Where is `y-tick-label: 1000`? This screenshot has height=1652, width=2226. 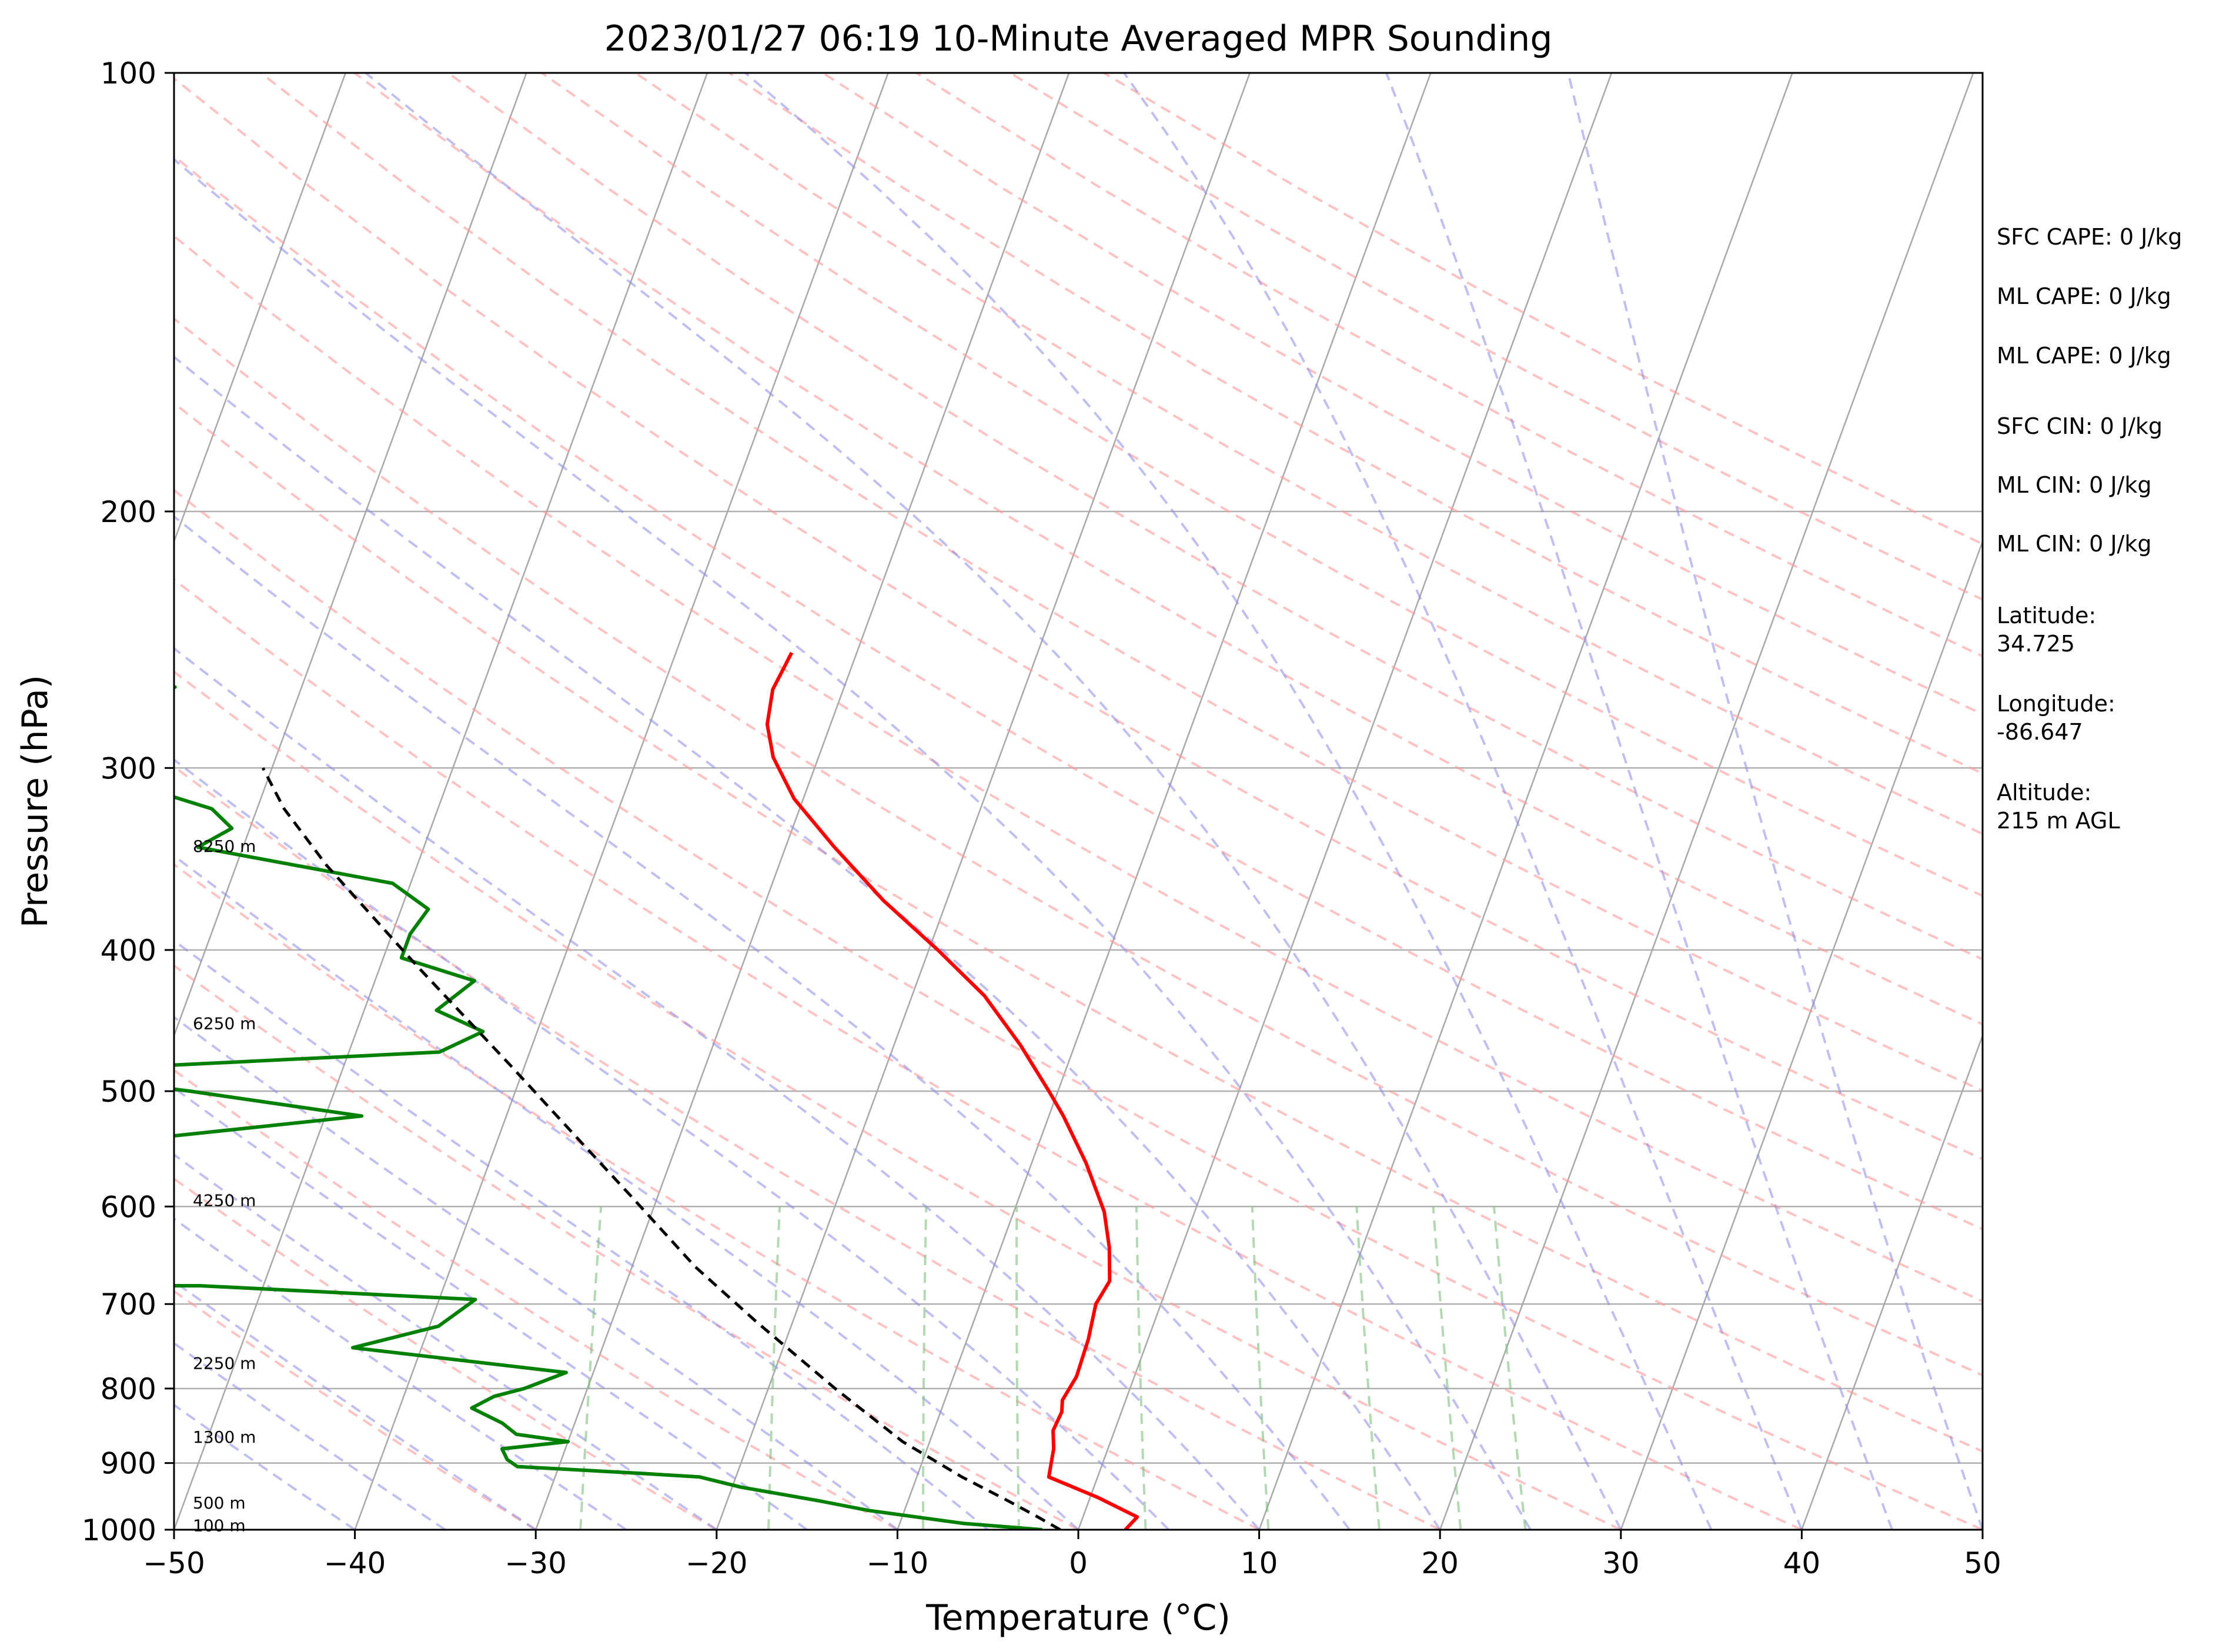 y-tick-label: 1000 is located at coordinates (119, 1530).